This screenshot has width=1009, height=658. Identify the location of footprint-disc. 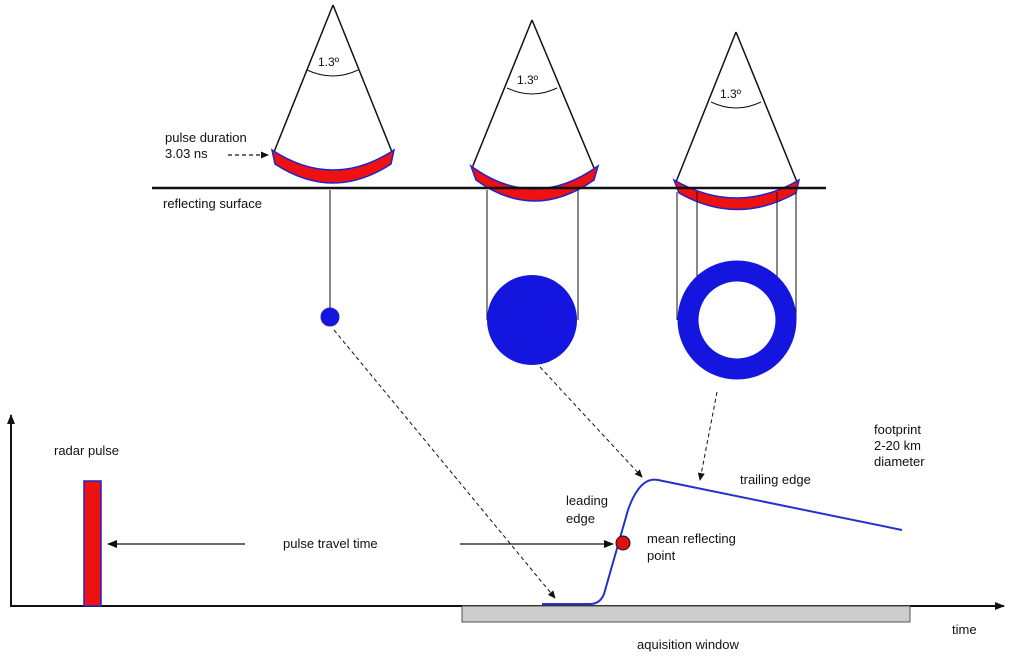
(532, 320).